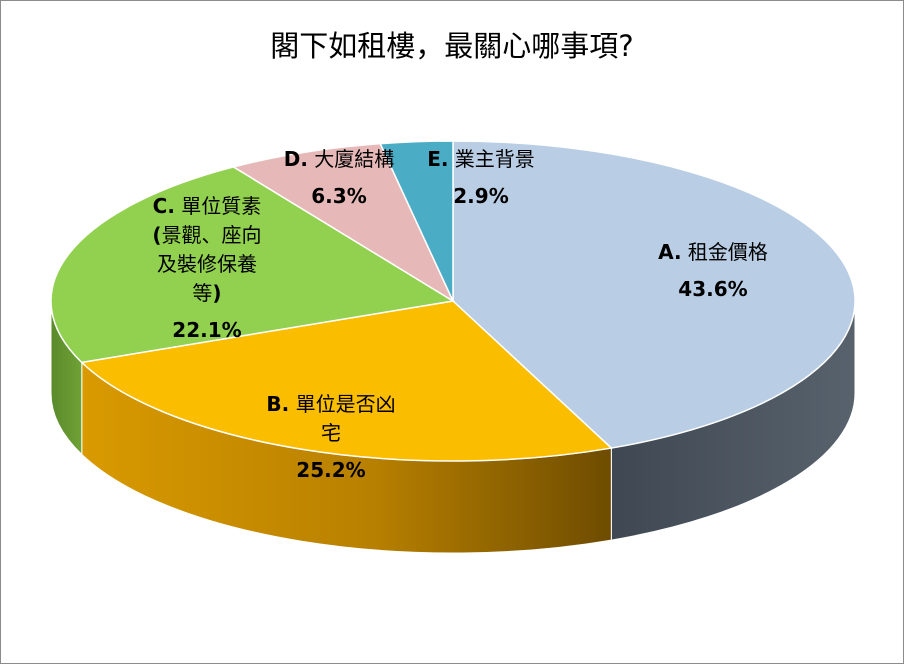 The image size is (904, 664). I want to click on slice-value-b: 25.2%, so click(330, 470).